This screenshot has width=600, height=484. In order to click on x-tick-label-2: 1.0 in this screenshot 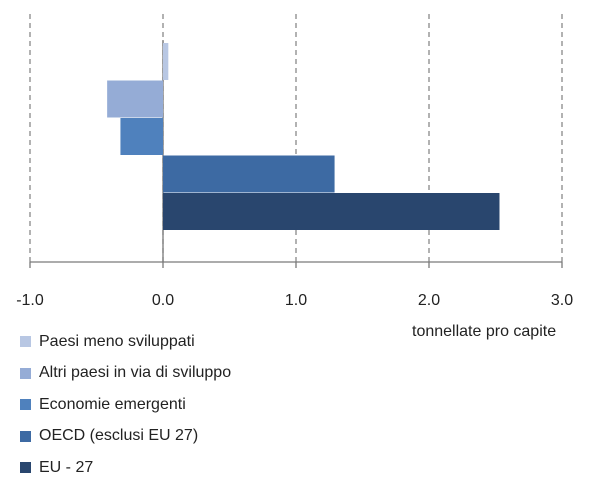, I will do `click(296, 300)`.